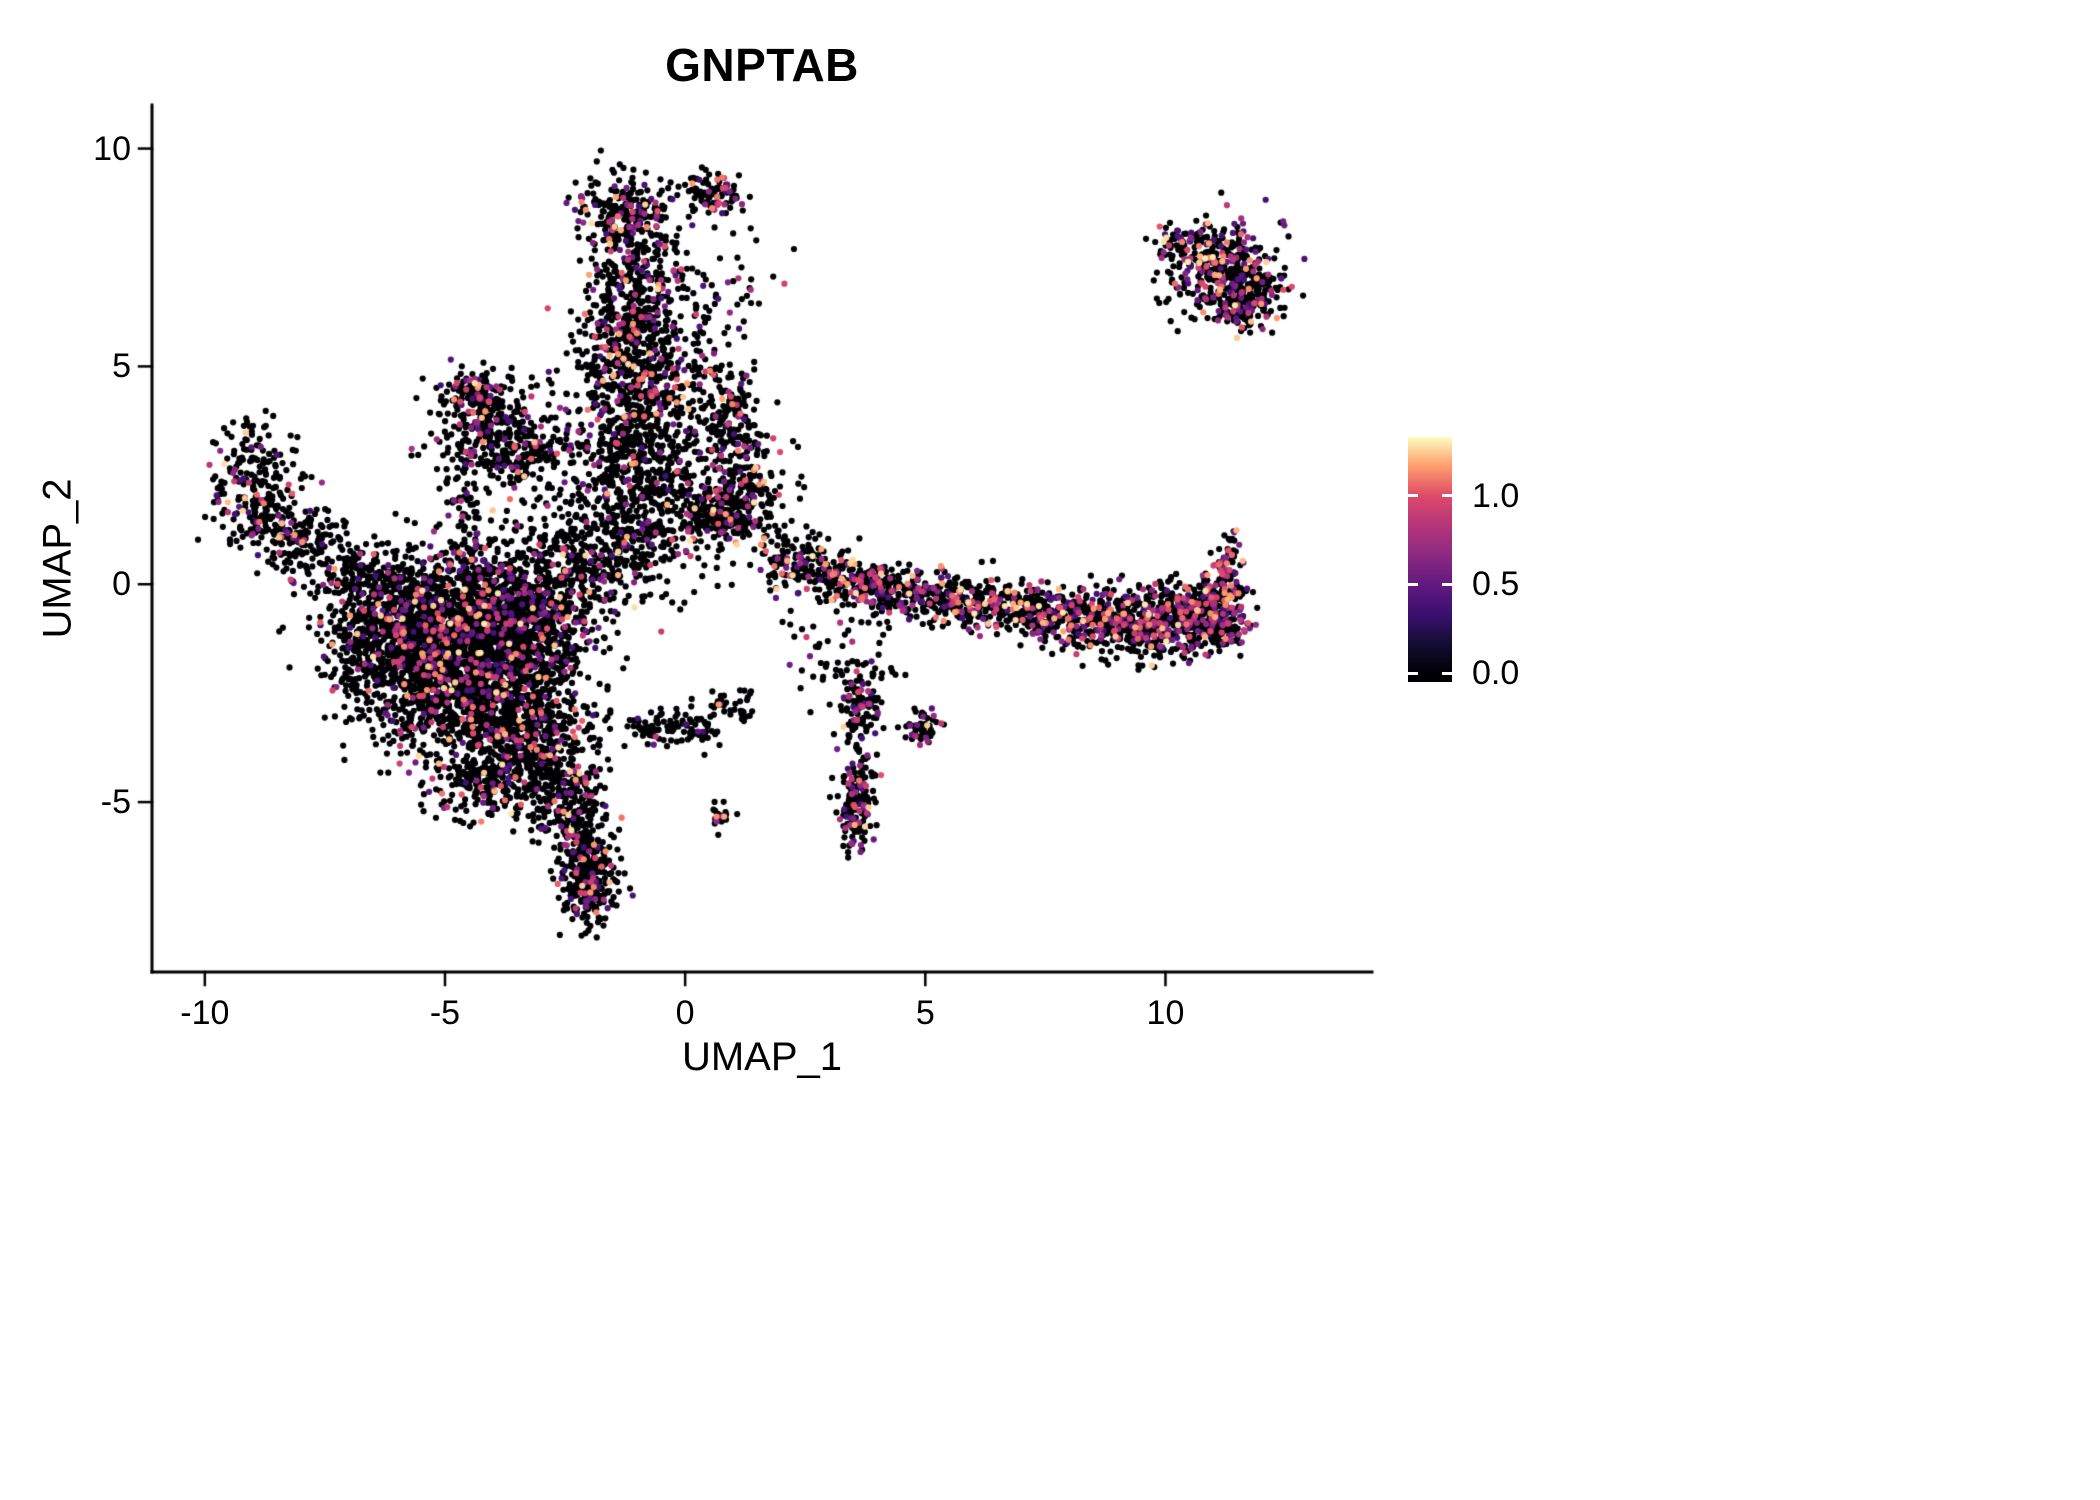  I want to click on colorbar-tick-label: 0.0, so click(1496, 673).